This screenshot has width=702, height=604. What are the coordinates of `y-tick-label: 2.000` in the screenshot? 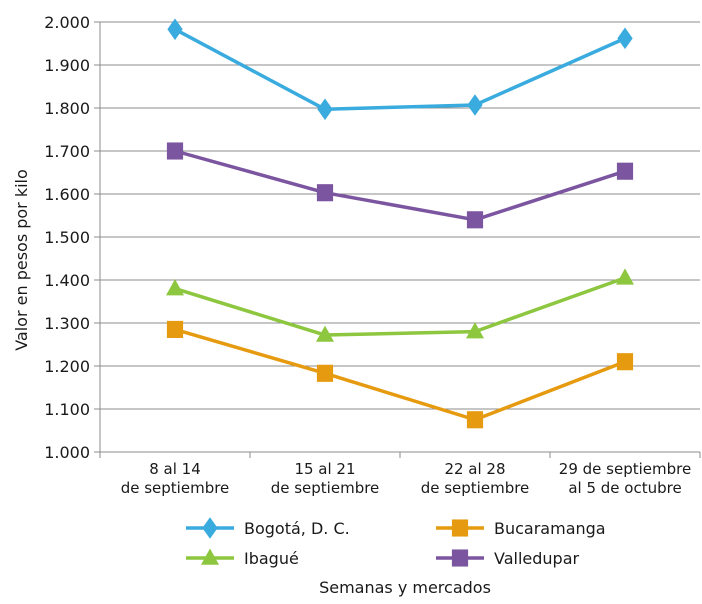 It's located at (67, 22).